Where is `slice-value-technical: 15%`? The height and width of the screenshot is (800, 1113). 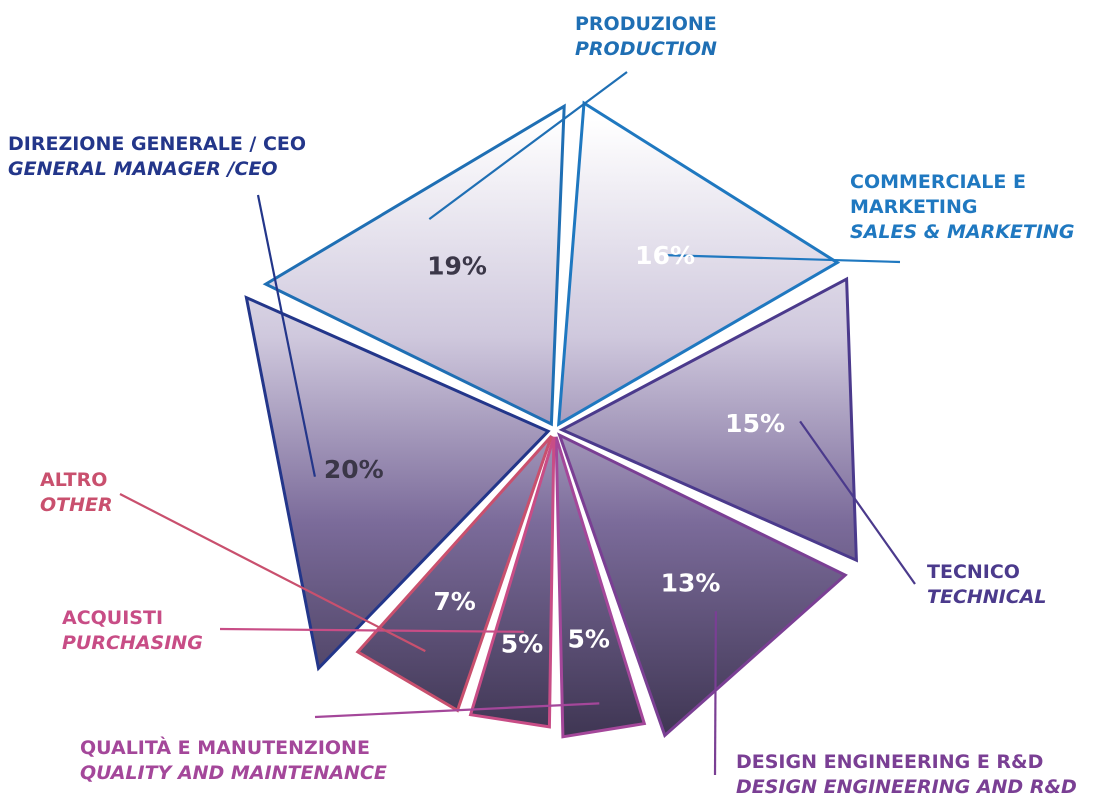
slice-value-technical: 15% is located at coordinates (755, 423).